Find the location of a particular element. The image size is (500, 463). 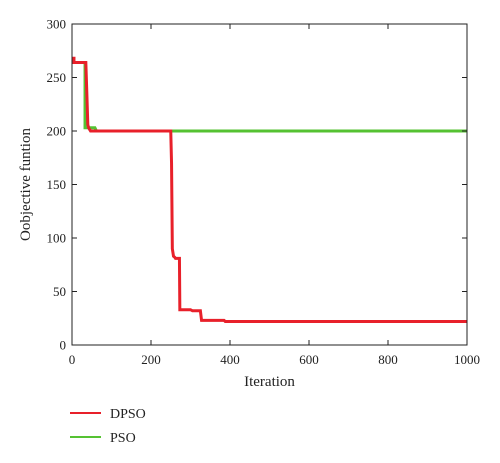

x-tick-label: 800 is located at coordinates (388, 359).